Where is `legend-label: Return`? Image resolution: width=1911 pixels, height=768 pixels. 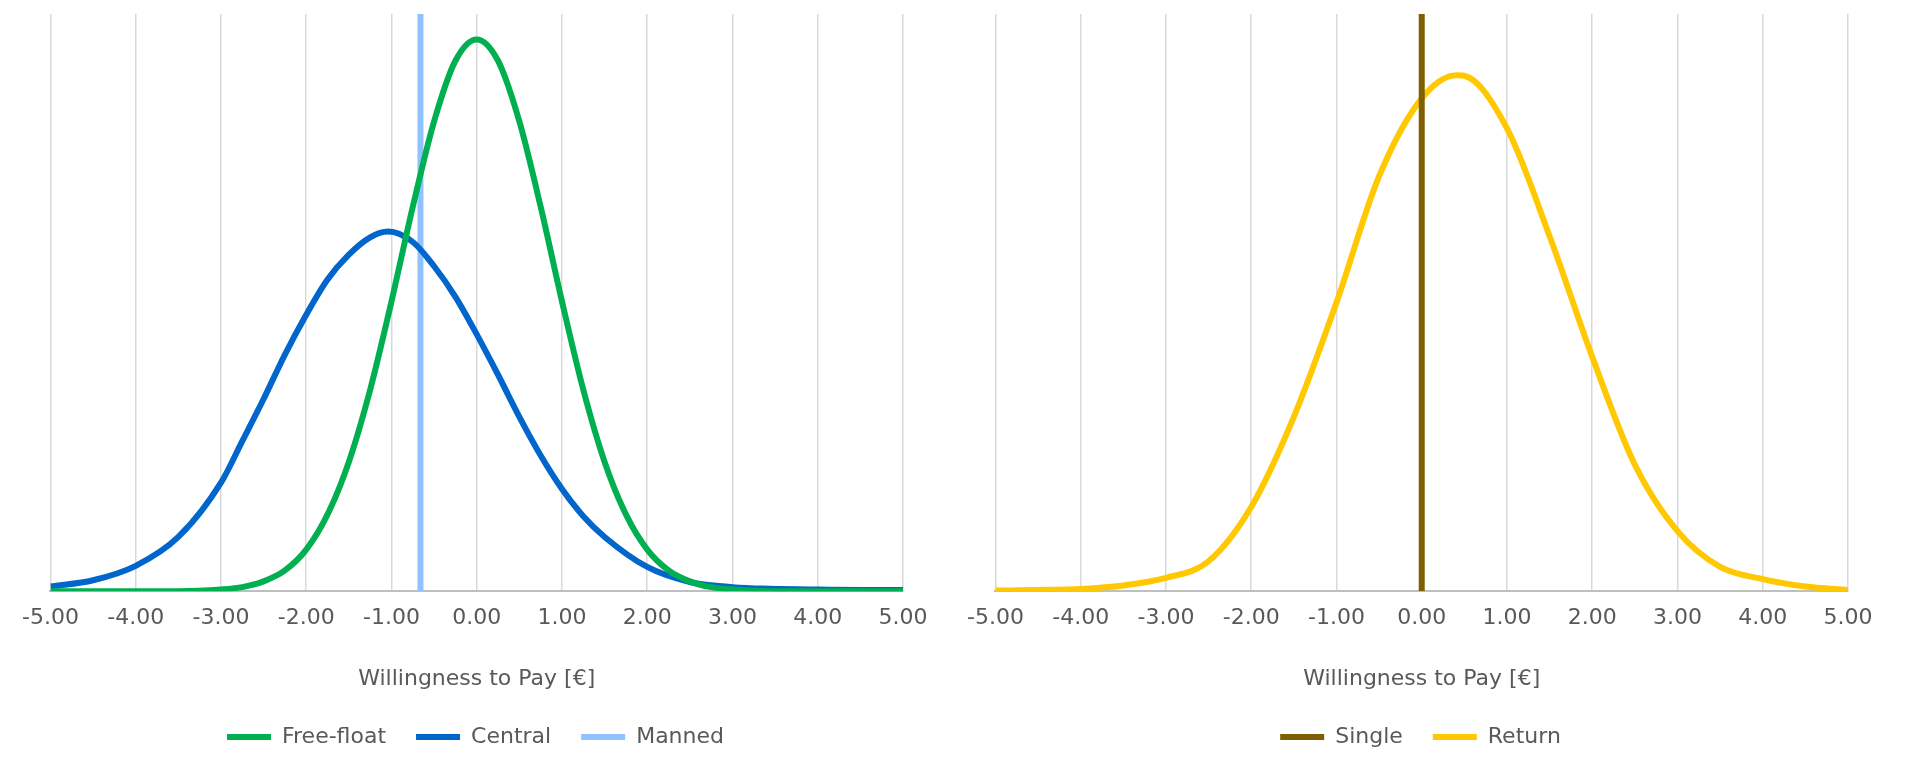 legend-label: Return is located at coordinates (1524, 735).